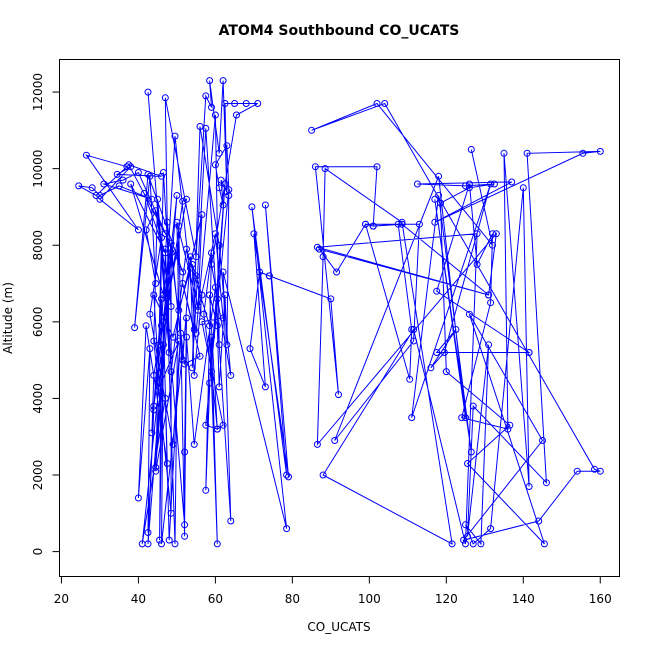 This screenshot has height=650, width=650. I want to click on y-tick-label: 4000, so click(38, 398).